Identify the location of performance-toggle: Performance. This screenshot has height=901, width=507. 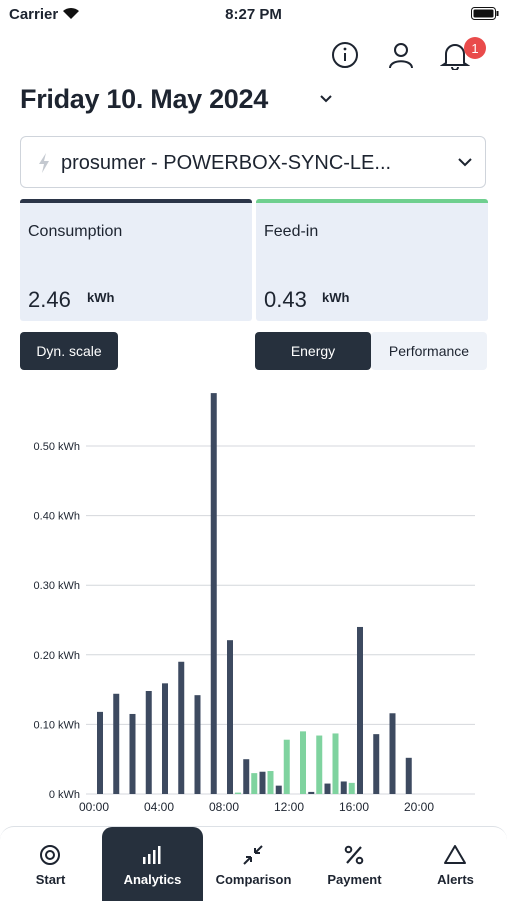
(429, 351).